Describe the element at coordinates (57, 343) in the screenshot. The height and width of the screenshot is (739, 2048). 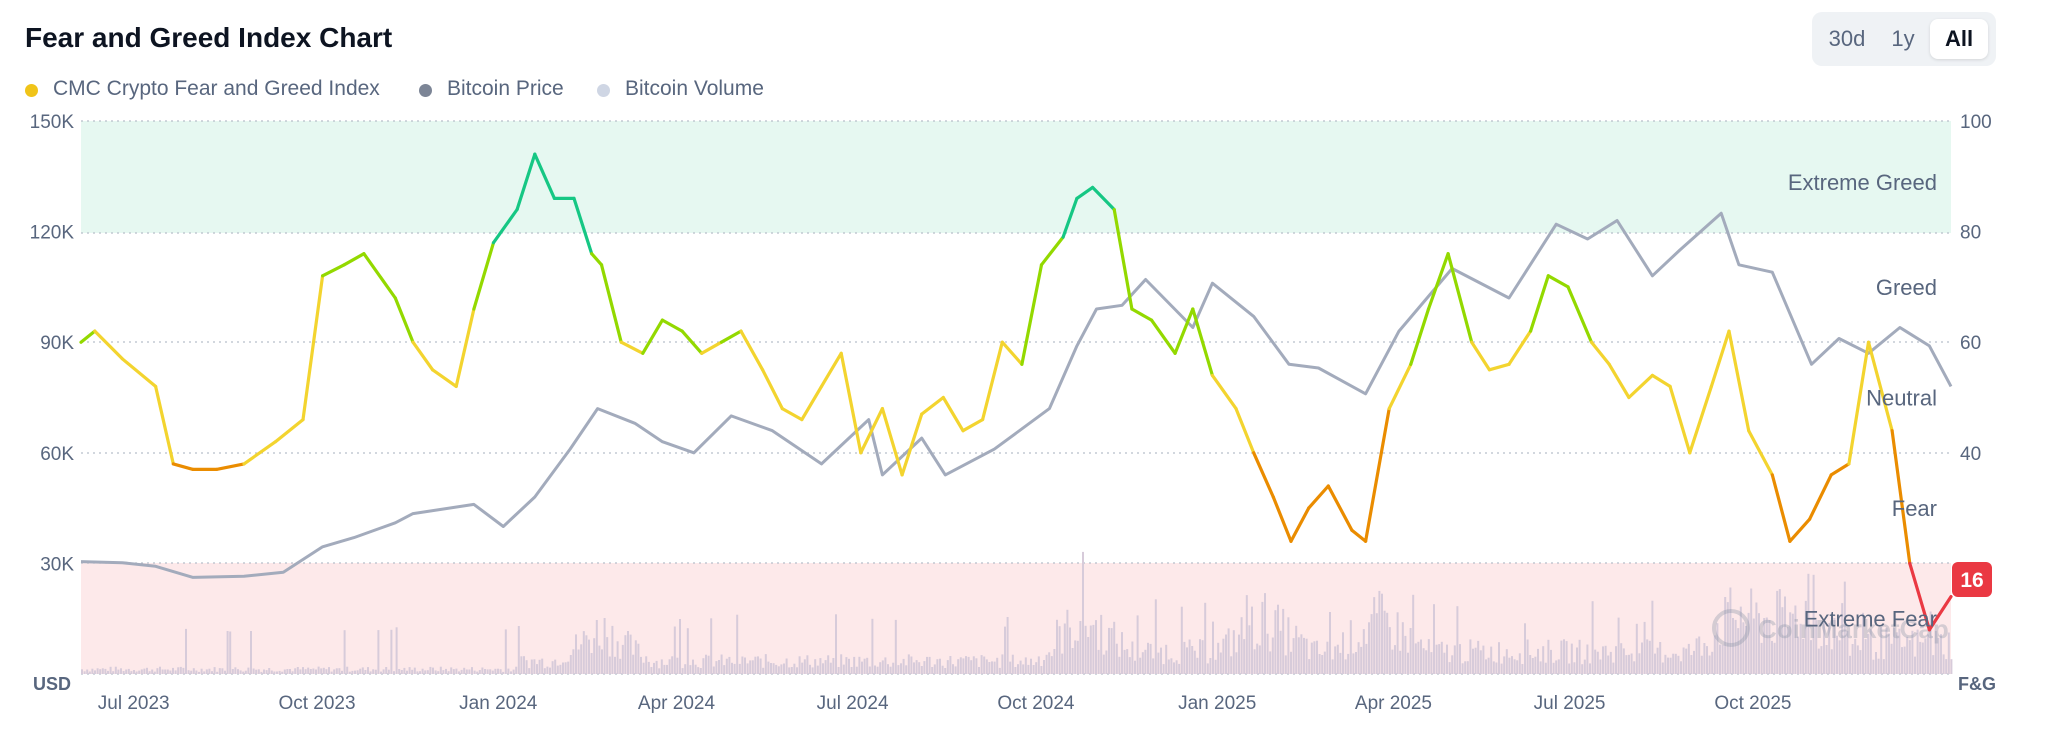
I see `left-axis-tick-label: 90K` at that location.